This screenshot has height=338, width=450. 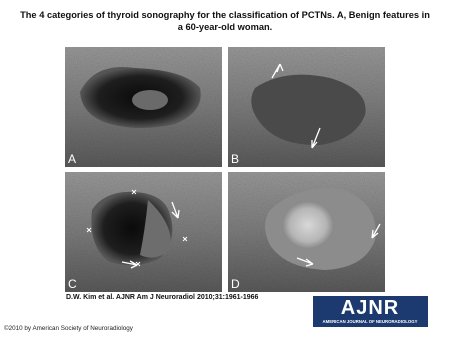 I want to click on logo-background, so click(x=370, y=311).